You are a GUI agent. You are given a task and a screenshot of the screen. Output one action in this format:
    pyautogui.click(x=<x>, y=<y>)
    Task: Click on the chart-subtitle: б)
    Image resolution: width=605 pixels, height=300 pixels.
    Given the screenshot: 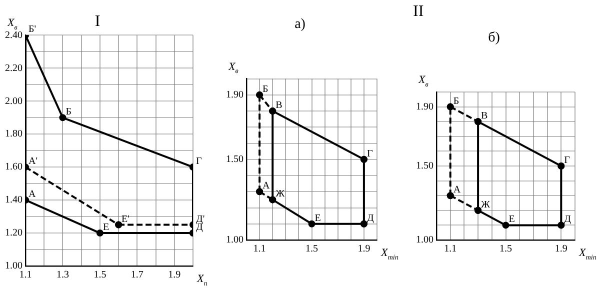 What is the action you would take?
    pyautogui.click(x=494, y=38)
    